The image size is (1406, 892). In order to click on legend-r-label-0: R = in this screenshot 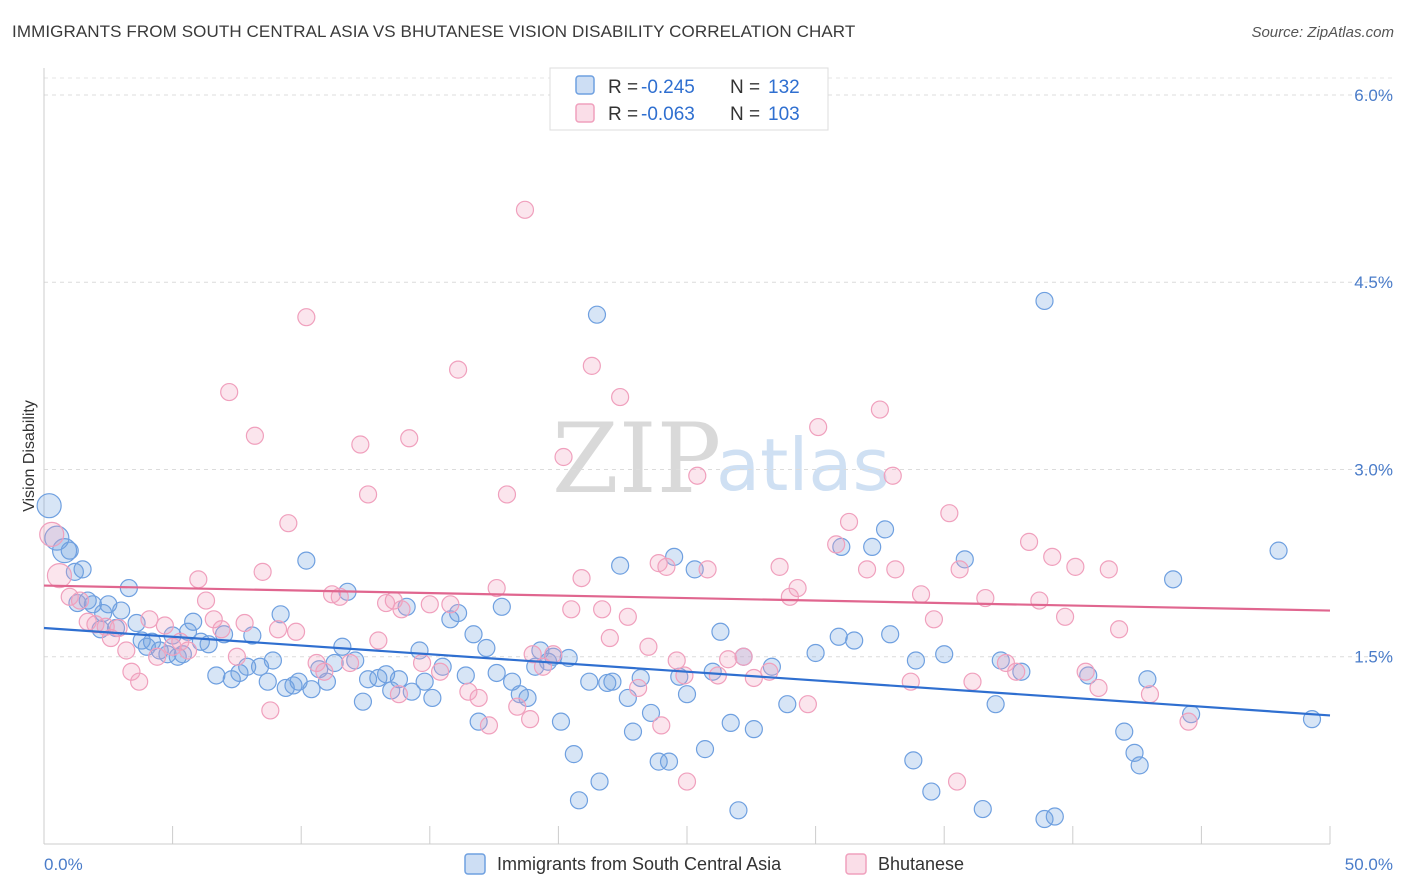, I will do `click(623, 87)`.